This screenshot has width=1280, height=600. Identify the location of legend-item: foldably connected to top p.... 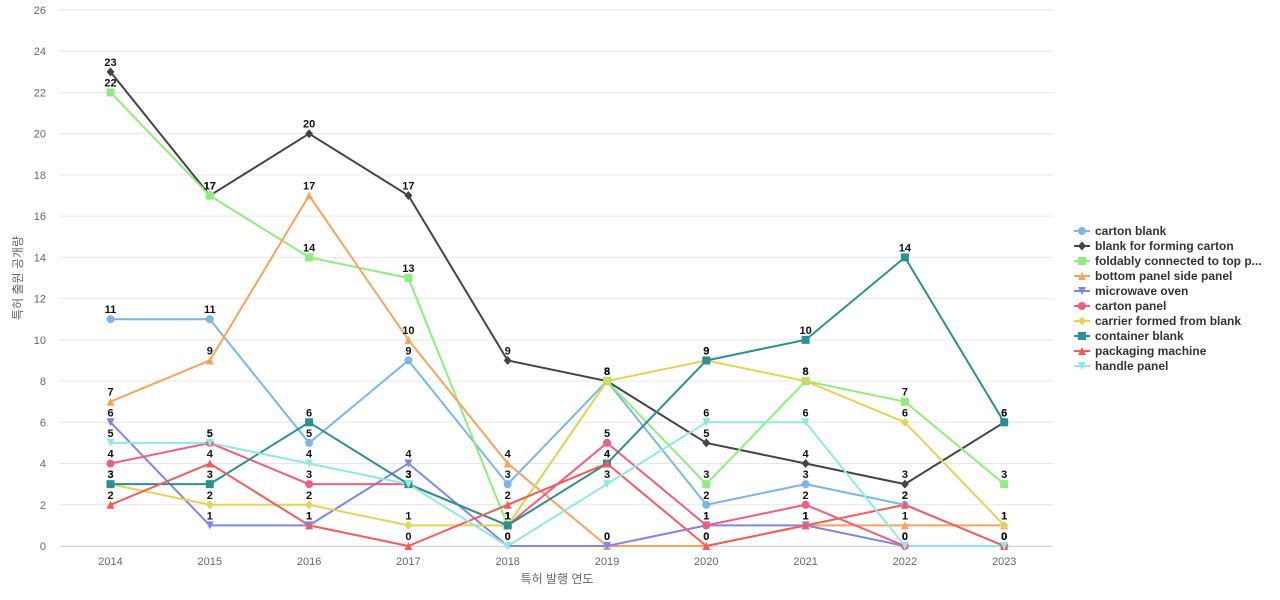
(1168, 261).